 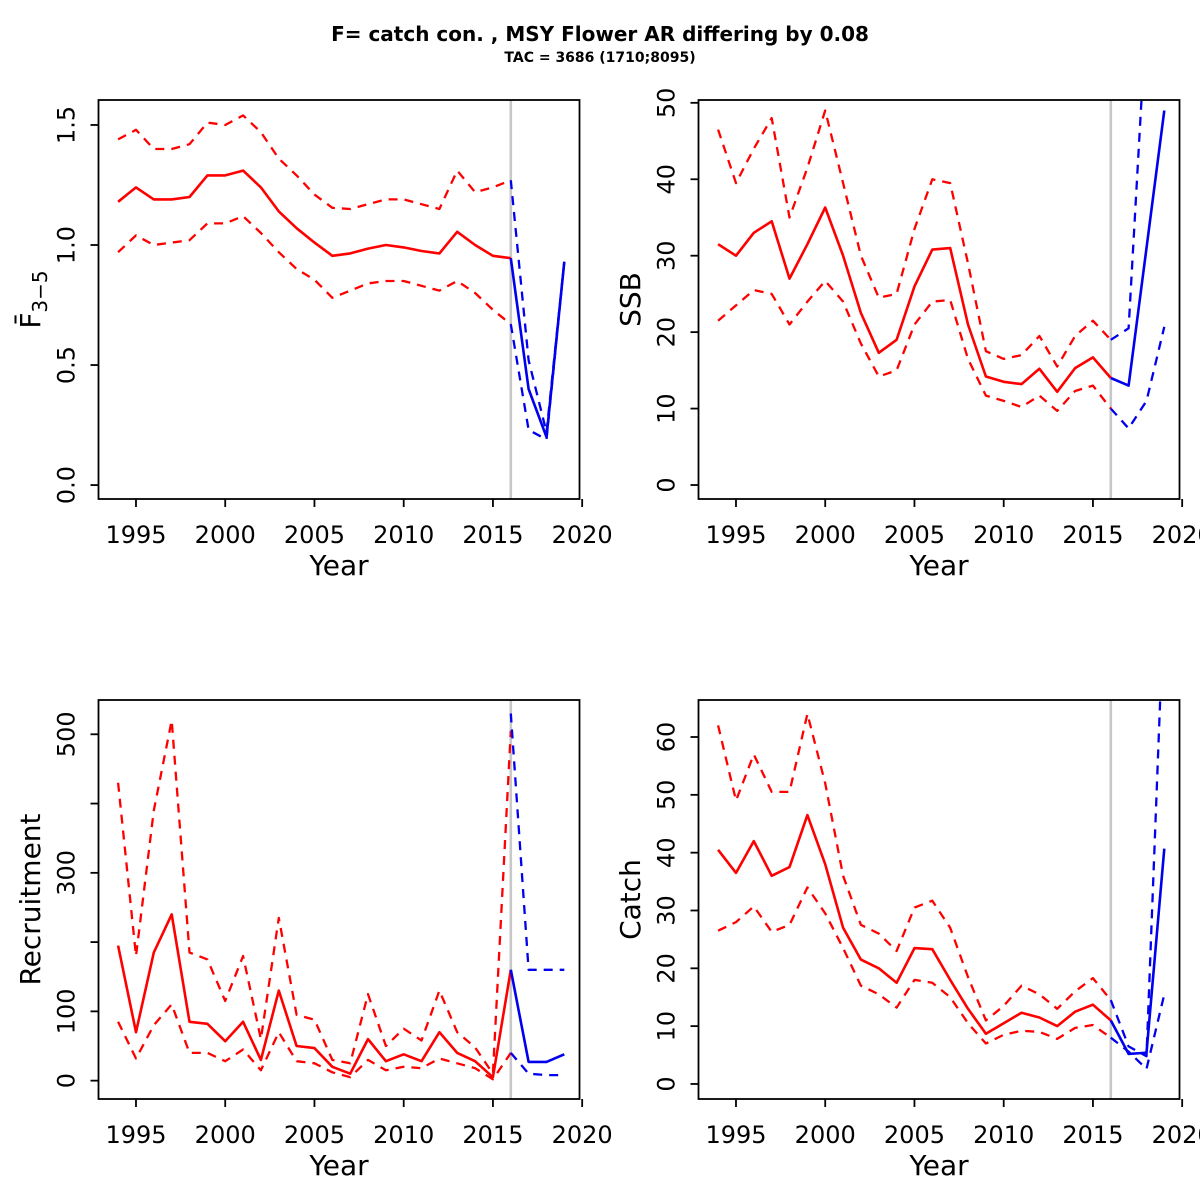 What do you see at coordinates (630, 899) in the screenshot?
I see `y-axis-title: Catch` at bounding box center [630, 899].